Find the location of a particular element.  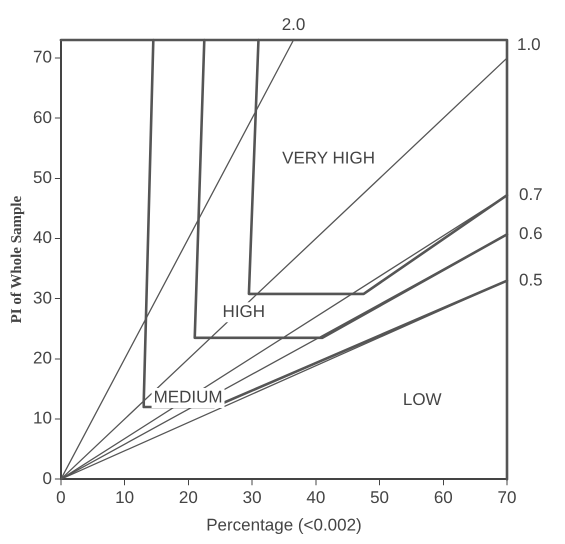

y-tick-label: 60 is located at coordinates (42, 117).